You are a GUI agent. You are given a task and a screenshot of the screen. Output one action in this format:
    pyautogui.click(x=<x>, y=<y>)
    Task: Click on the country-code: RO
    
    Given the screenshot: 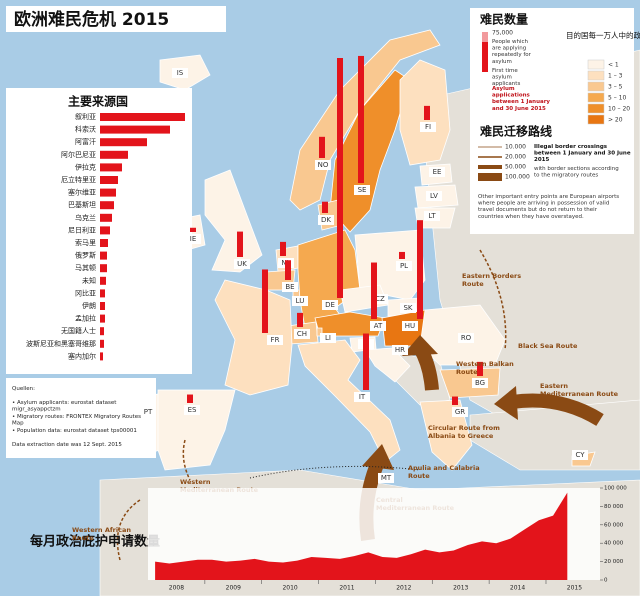 What is the action you would take?
    pyautogui.click(x=466, y=338)
    